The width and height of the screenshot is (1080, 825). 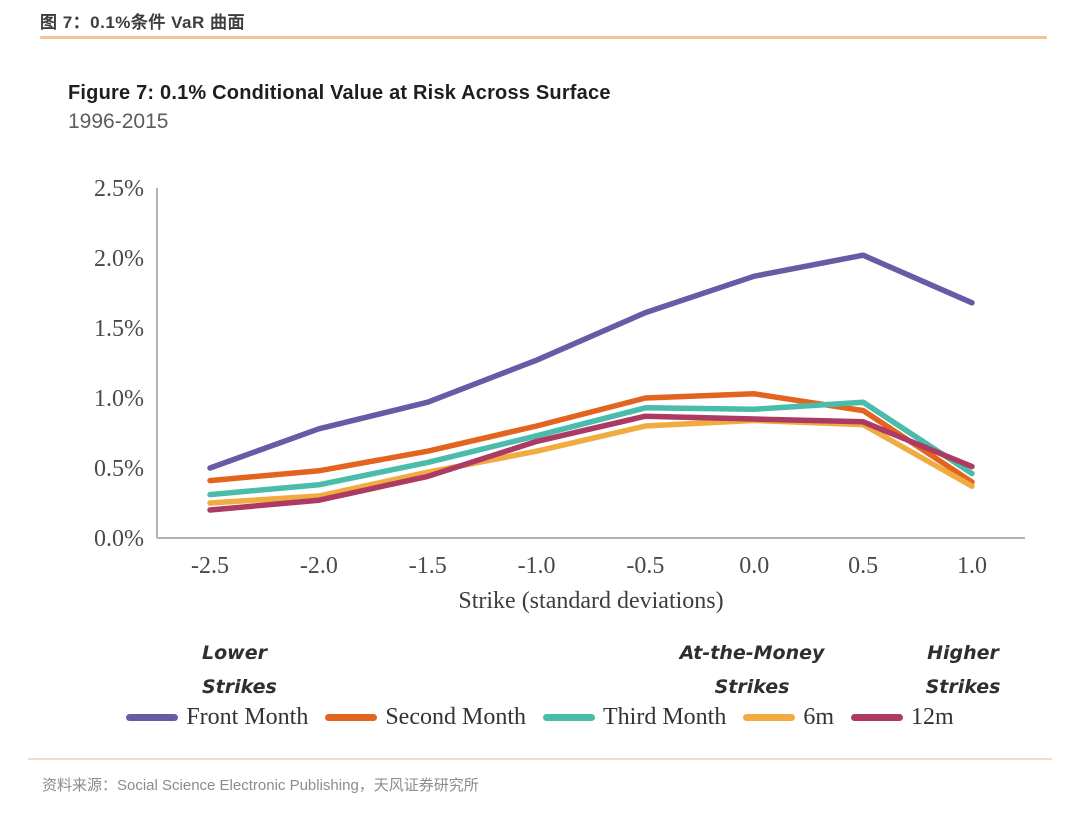 I want to click on legend-label: Front Month, so click(x=247, y=716).